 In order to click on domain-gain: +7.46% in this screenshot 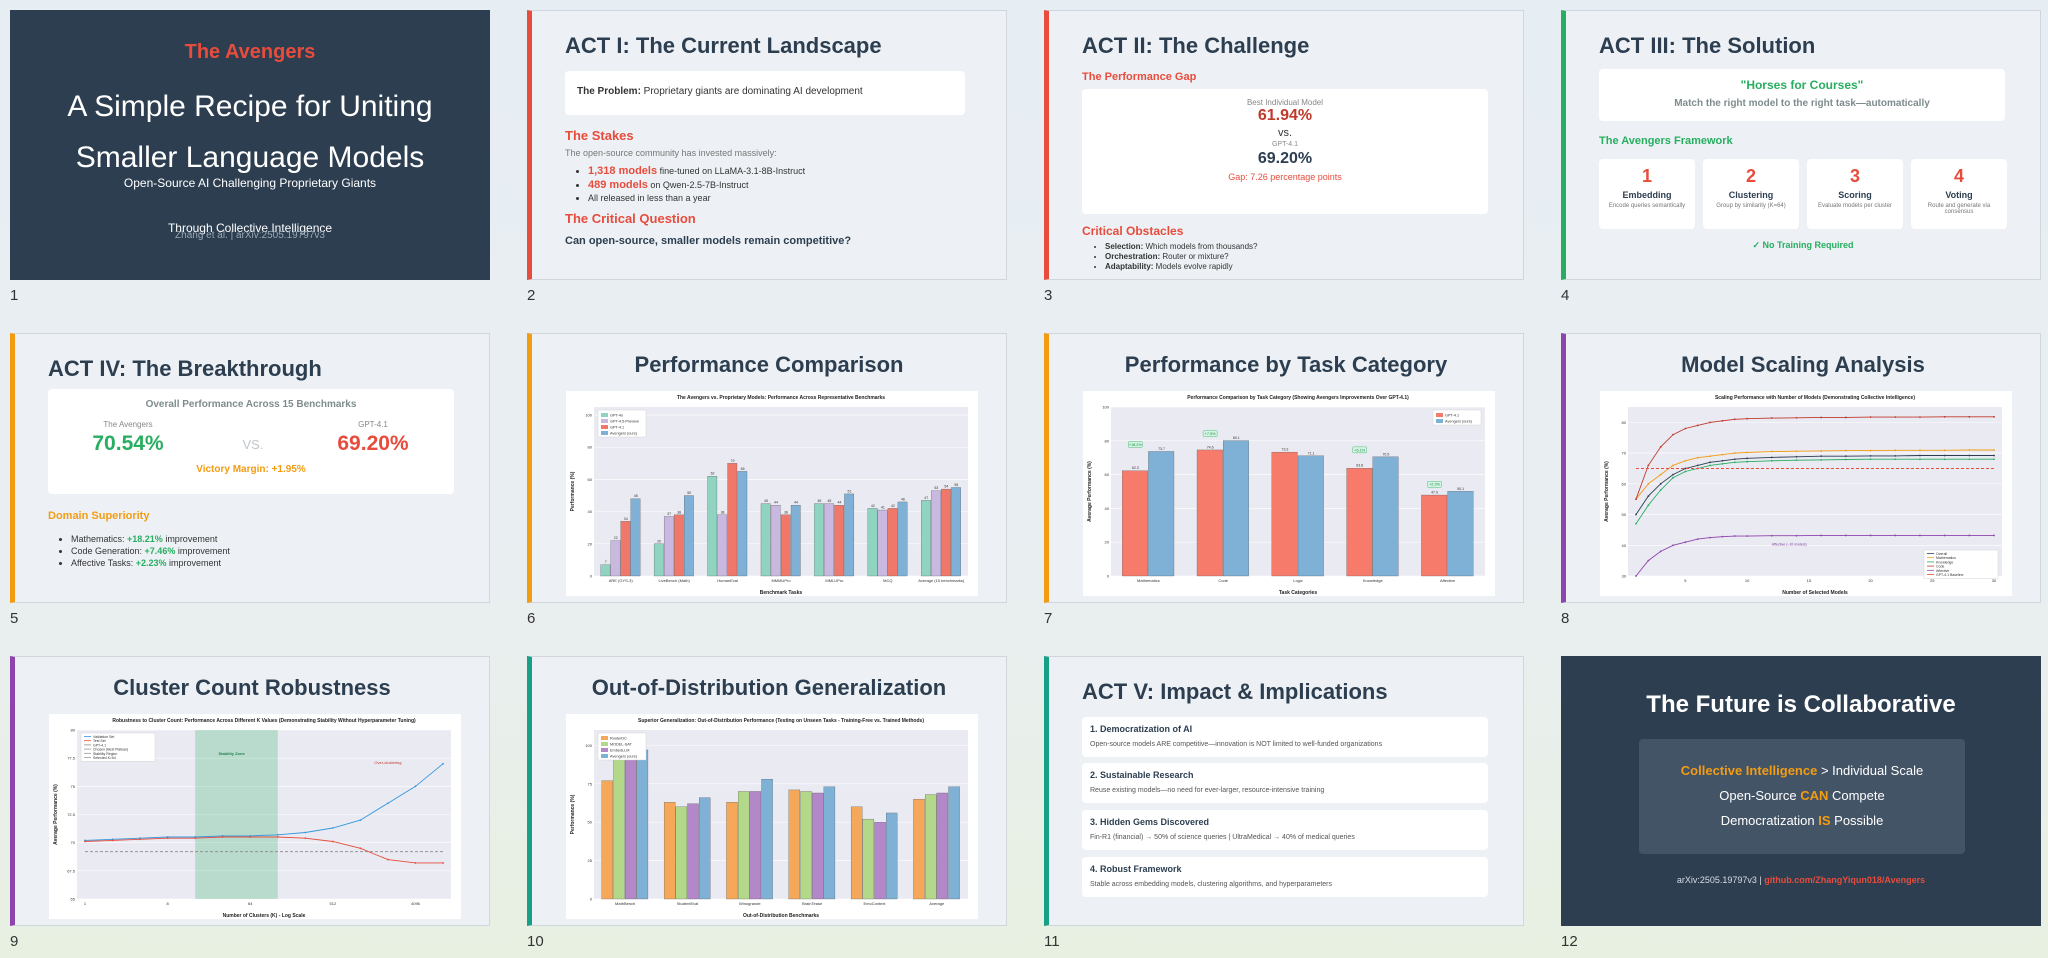, I will do `click(160, 551)`.